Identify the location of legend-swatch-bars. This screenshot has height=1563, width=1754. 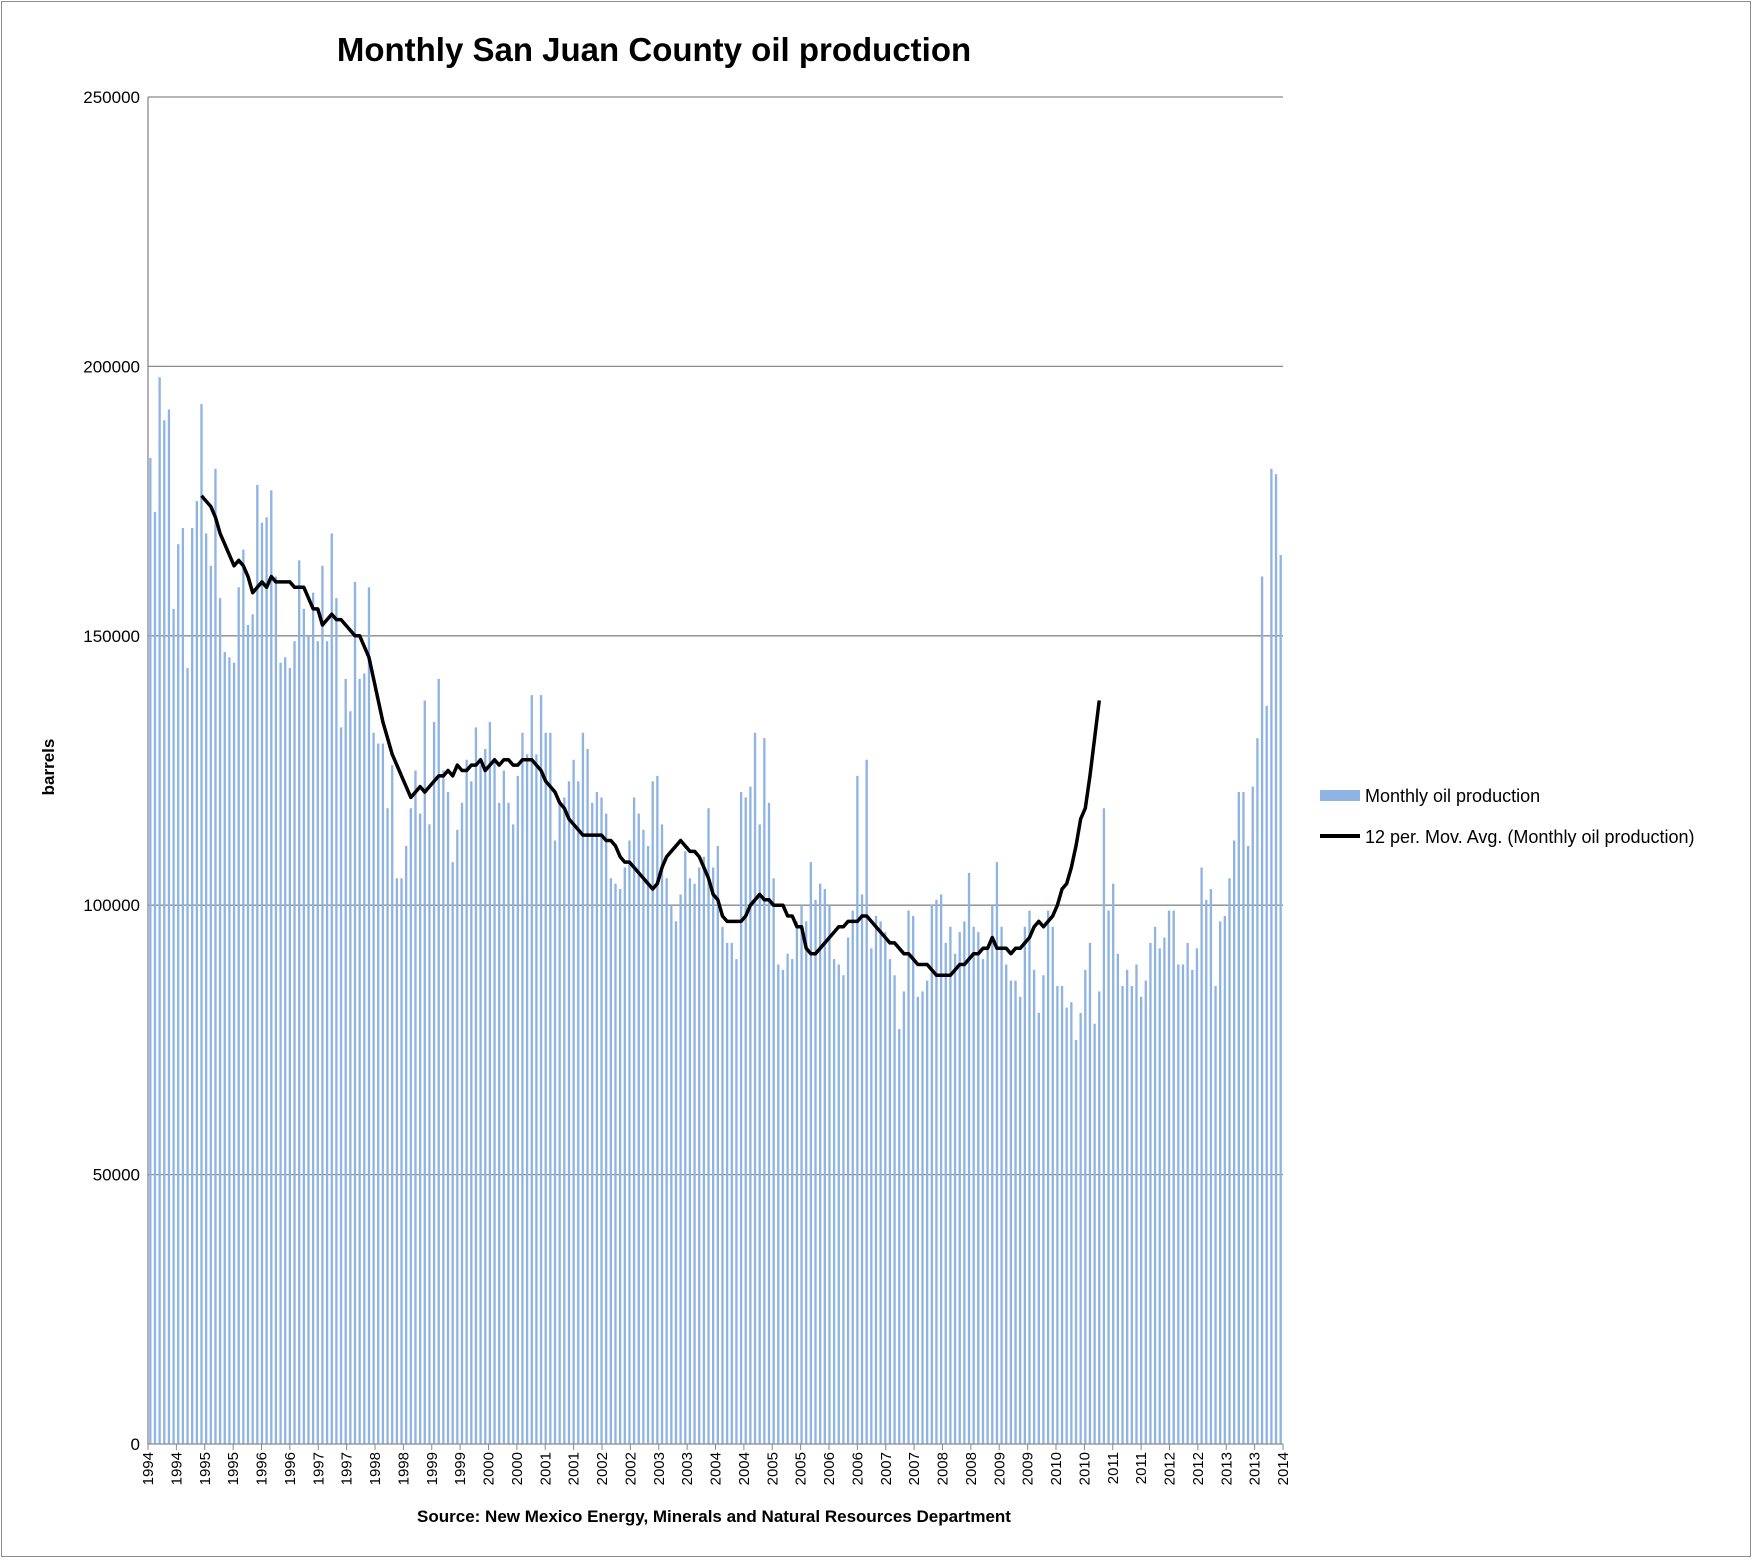
(1340, 795).